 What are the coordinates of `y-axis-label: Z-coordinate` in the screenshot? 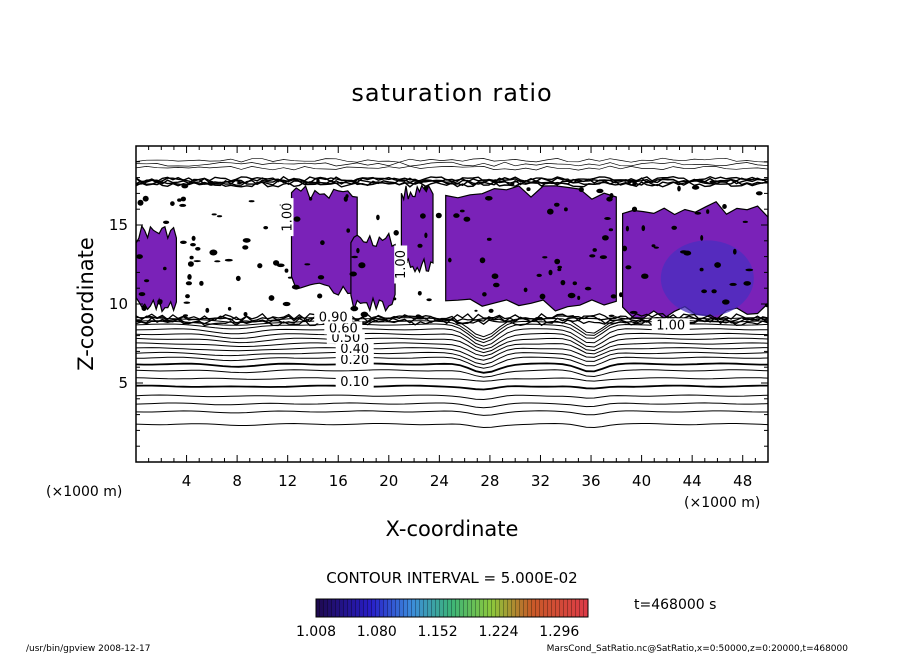 It's located at (86, 304).